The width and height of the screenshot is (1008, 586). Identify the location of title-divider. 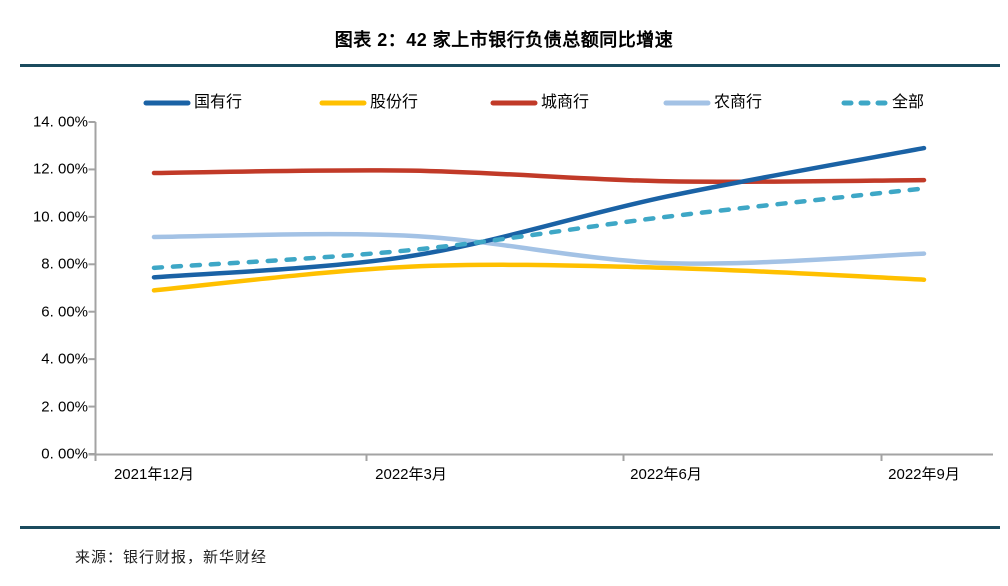
(510, 65).